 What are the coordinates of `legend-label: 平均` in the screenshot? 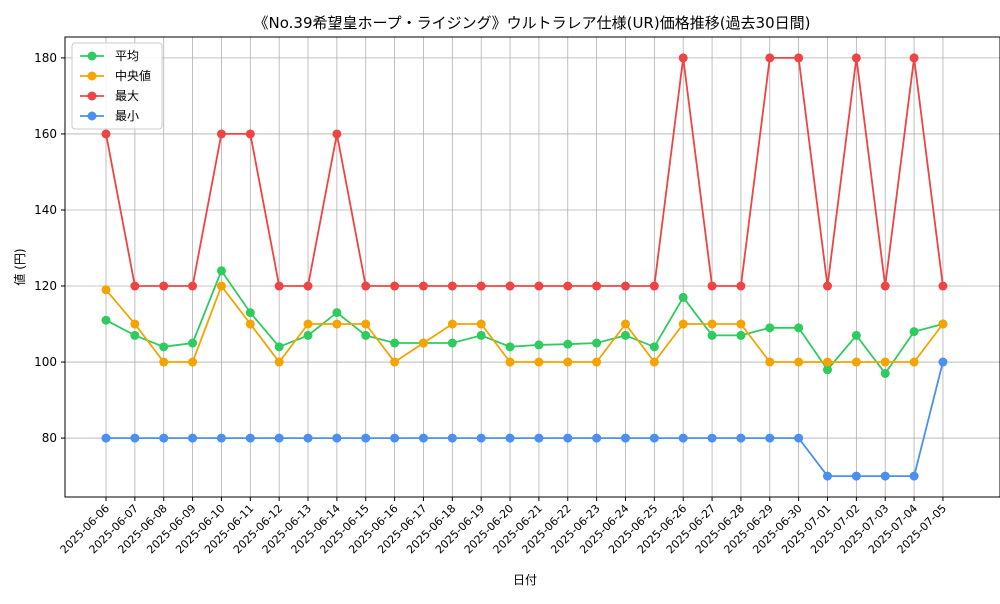 It's located at (127, 56).